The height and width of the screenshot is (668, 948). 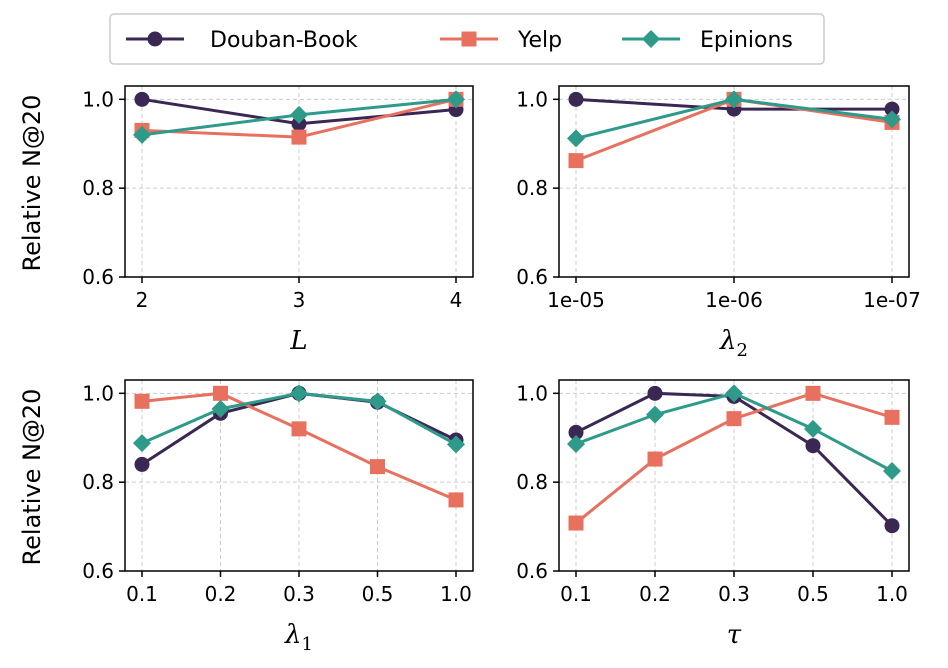 I want to click on y-axis-label-bottom: Relative N@20, so click(x=32, y=477).